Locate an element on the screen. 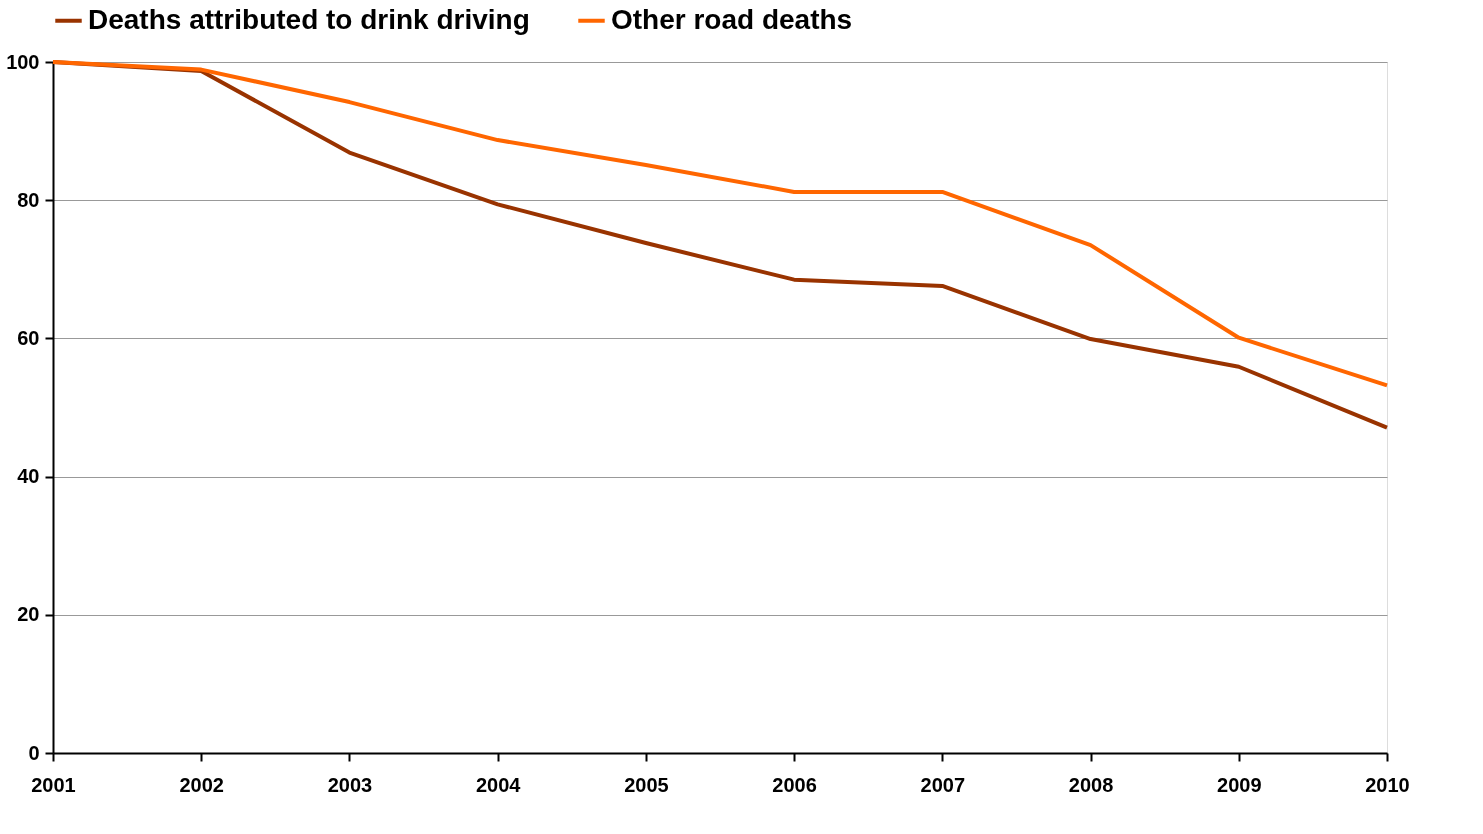  x-tick-label: 2002 is located at coordinates (201, 784).